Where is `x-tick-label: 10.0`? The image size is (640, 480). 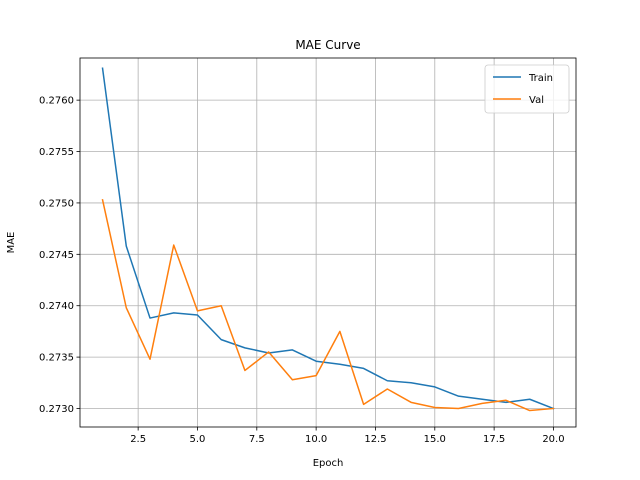
x-tick-label: 10.0 is located at coordinates (316, 439).